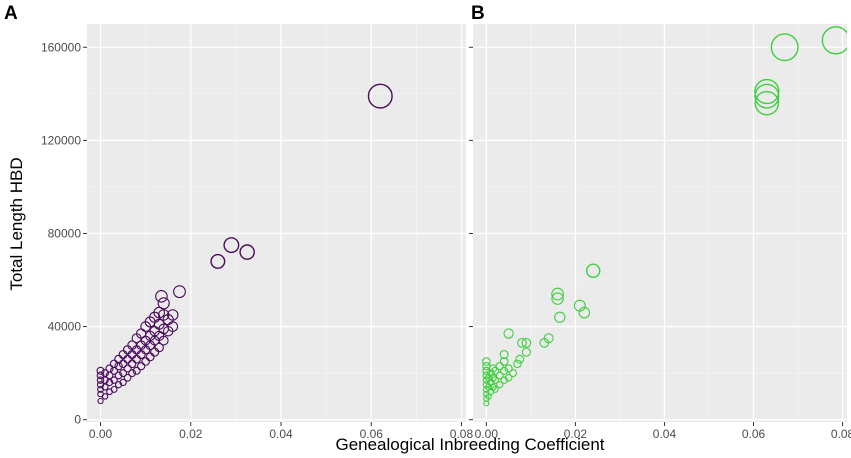  Describe the element at coordinates (11, 13) in the screenshot. I see `panel-label-A: A` at that location.